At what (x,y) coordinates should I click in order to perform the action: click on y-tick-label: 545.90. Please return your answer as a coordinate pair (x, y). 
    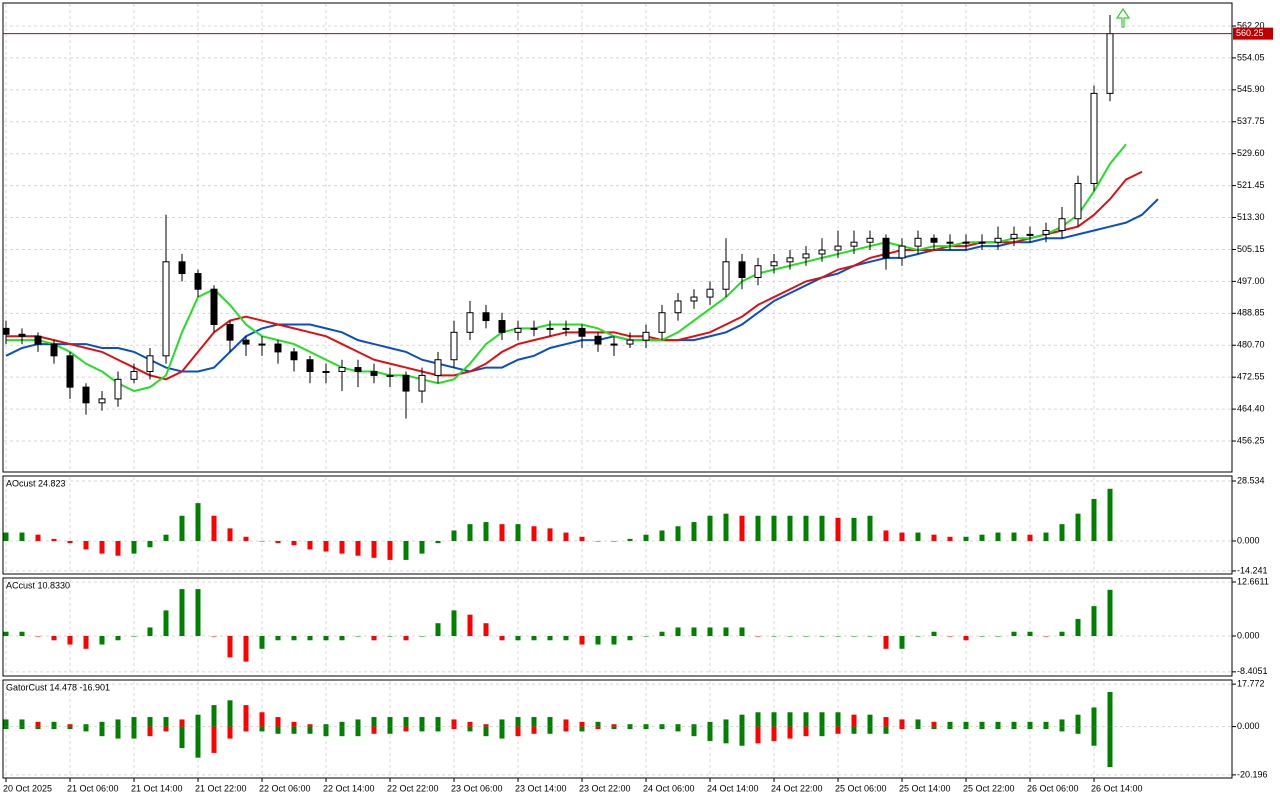
    Looking at the image, I should click on (1251, 89).